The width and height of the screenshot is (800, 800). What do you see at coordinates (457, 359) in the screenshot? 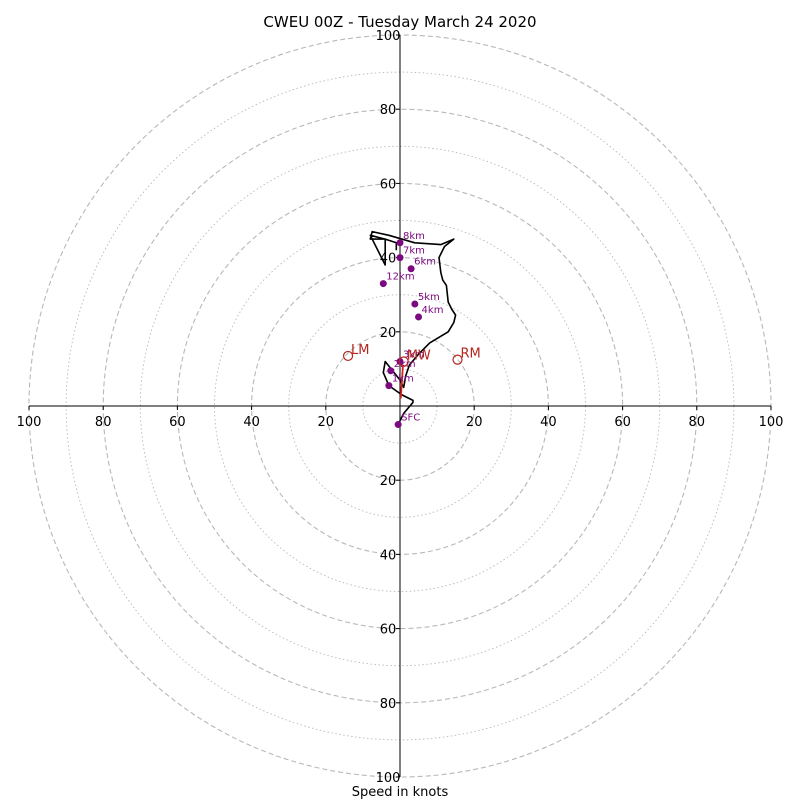
I see `motion-marker-rm` at bounding box center [457, 359].